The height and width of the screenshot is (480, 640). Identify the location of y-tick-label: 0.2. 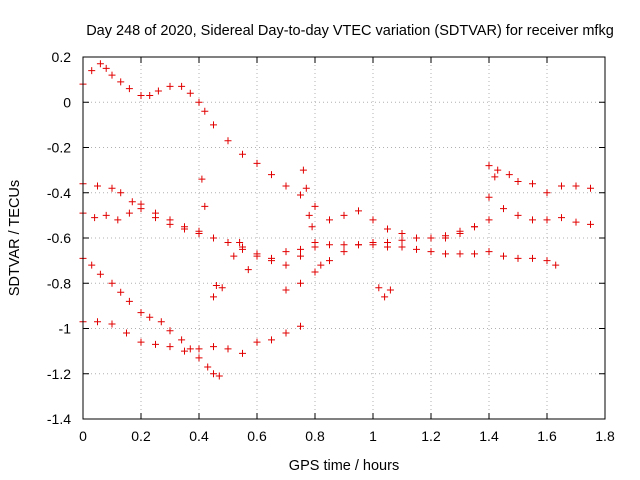
(62, 57).